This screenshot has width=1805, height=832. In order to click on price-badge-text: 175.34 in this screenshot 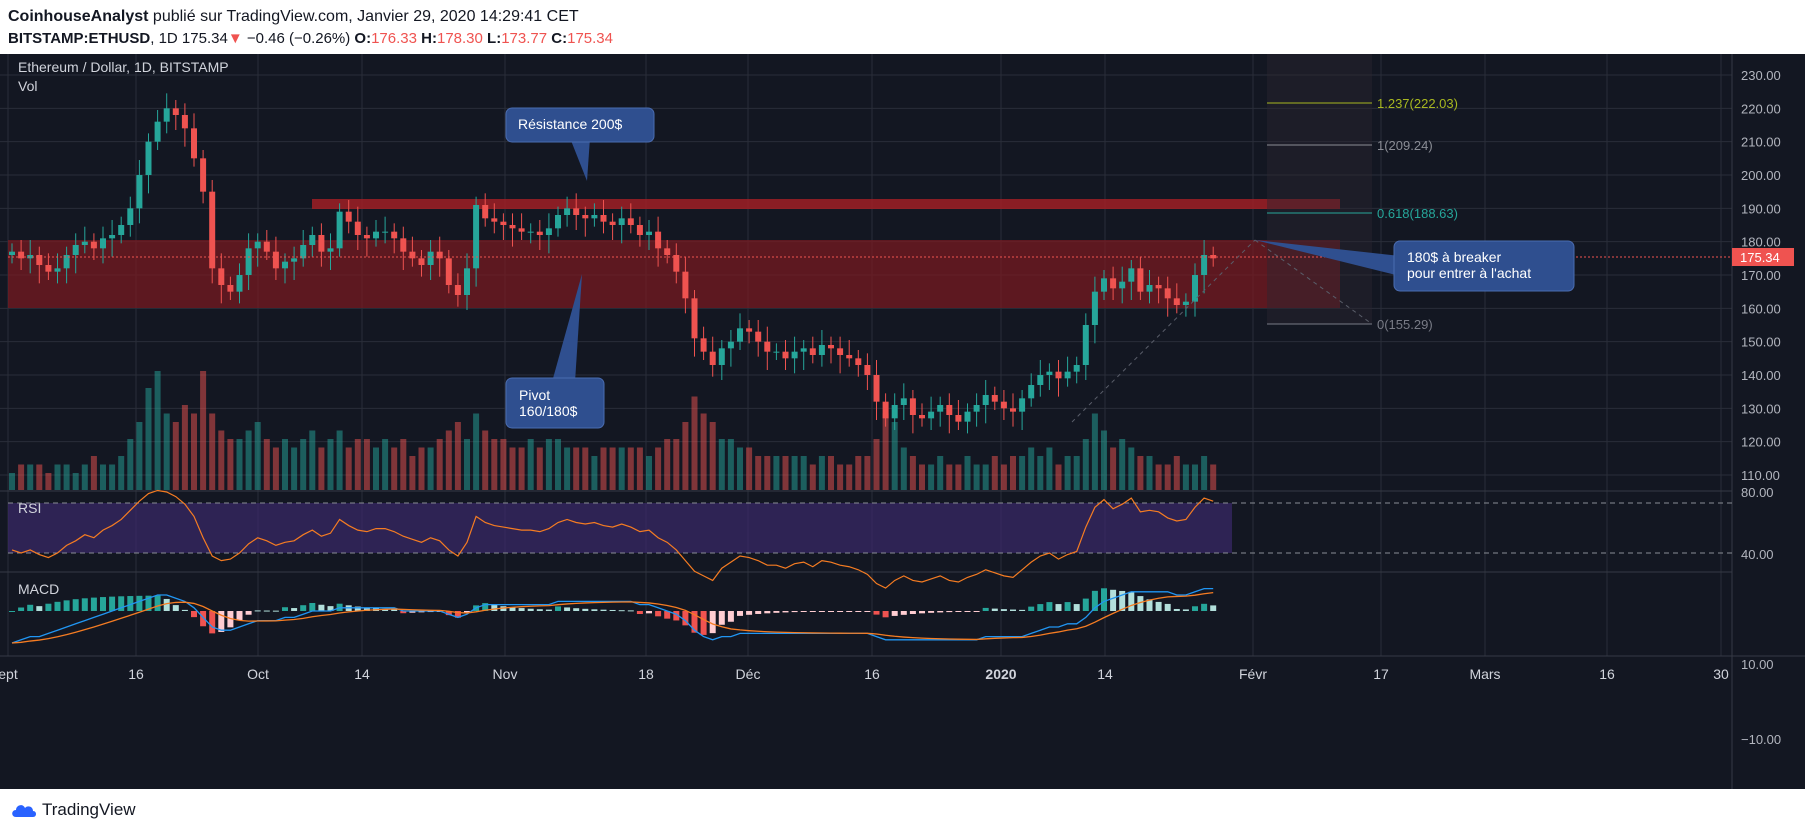, I will do `click(1760, 257)`.